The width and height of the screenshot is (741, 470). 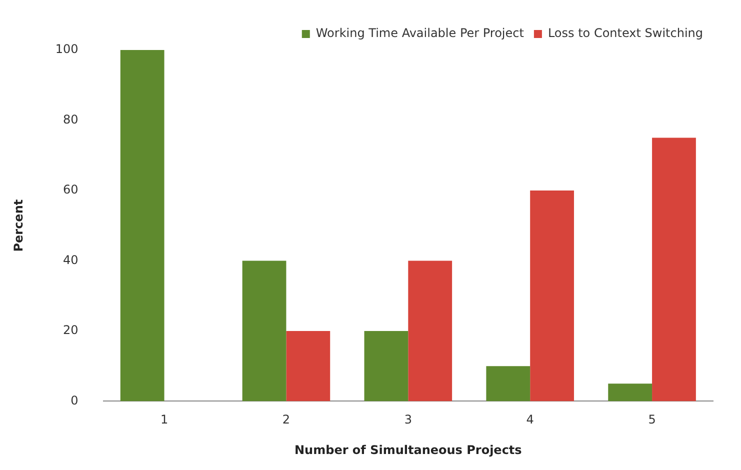 What do you see at coordinates (164, 419) in the screenshot?
I see `x-tick-label: 1` at bounding box center [164, 419].